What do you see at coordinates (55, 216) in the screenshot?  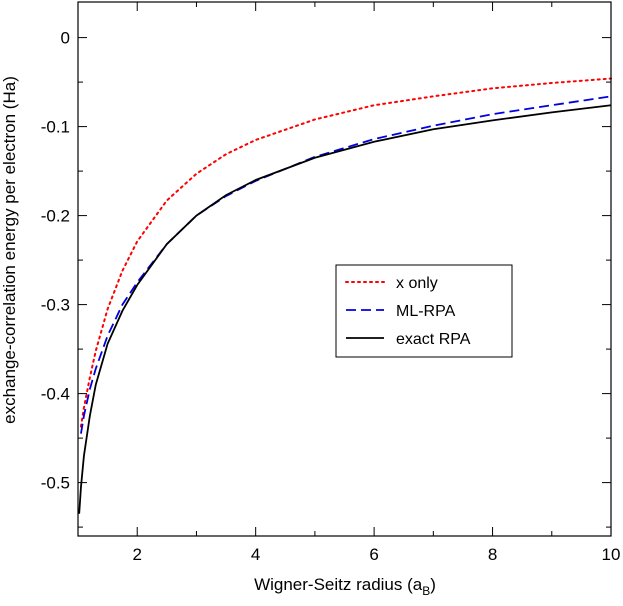 I see `y-tick-label: -0.2` at bounding box center [55, 216].